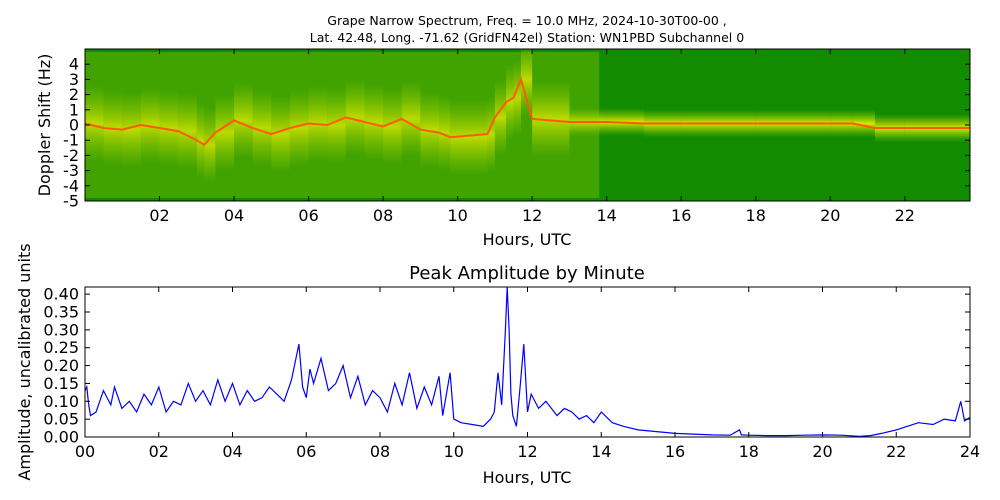  Describe the element at coordinates (74, 109) in the screenshot. I see `spectrogram-y-tick-label: 1` at that location.